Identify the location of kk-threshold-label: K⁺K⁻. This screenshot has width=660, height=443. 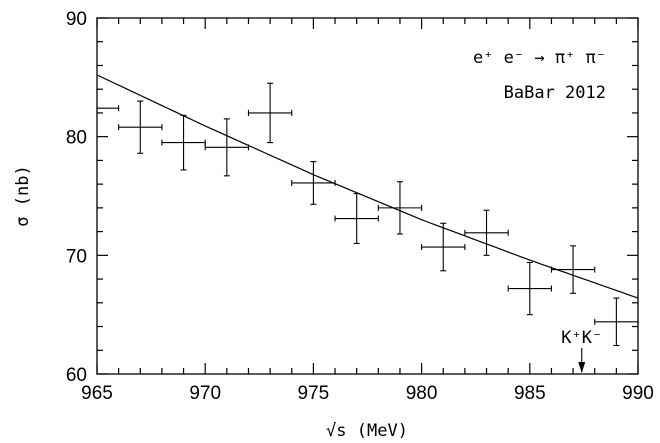
(581, 338).